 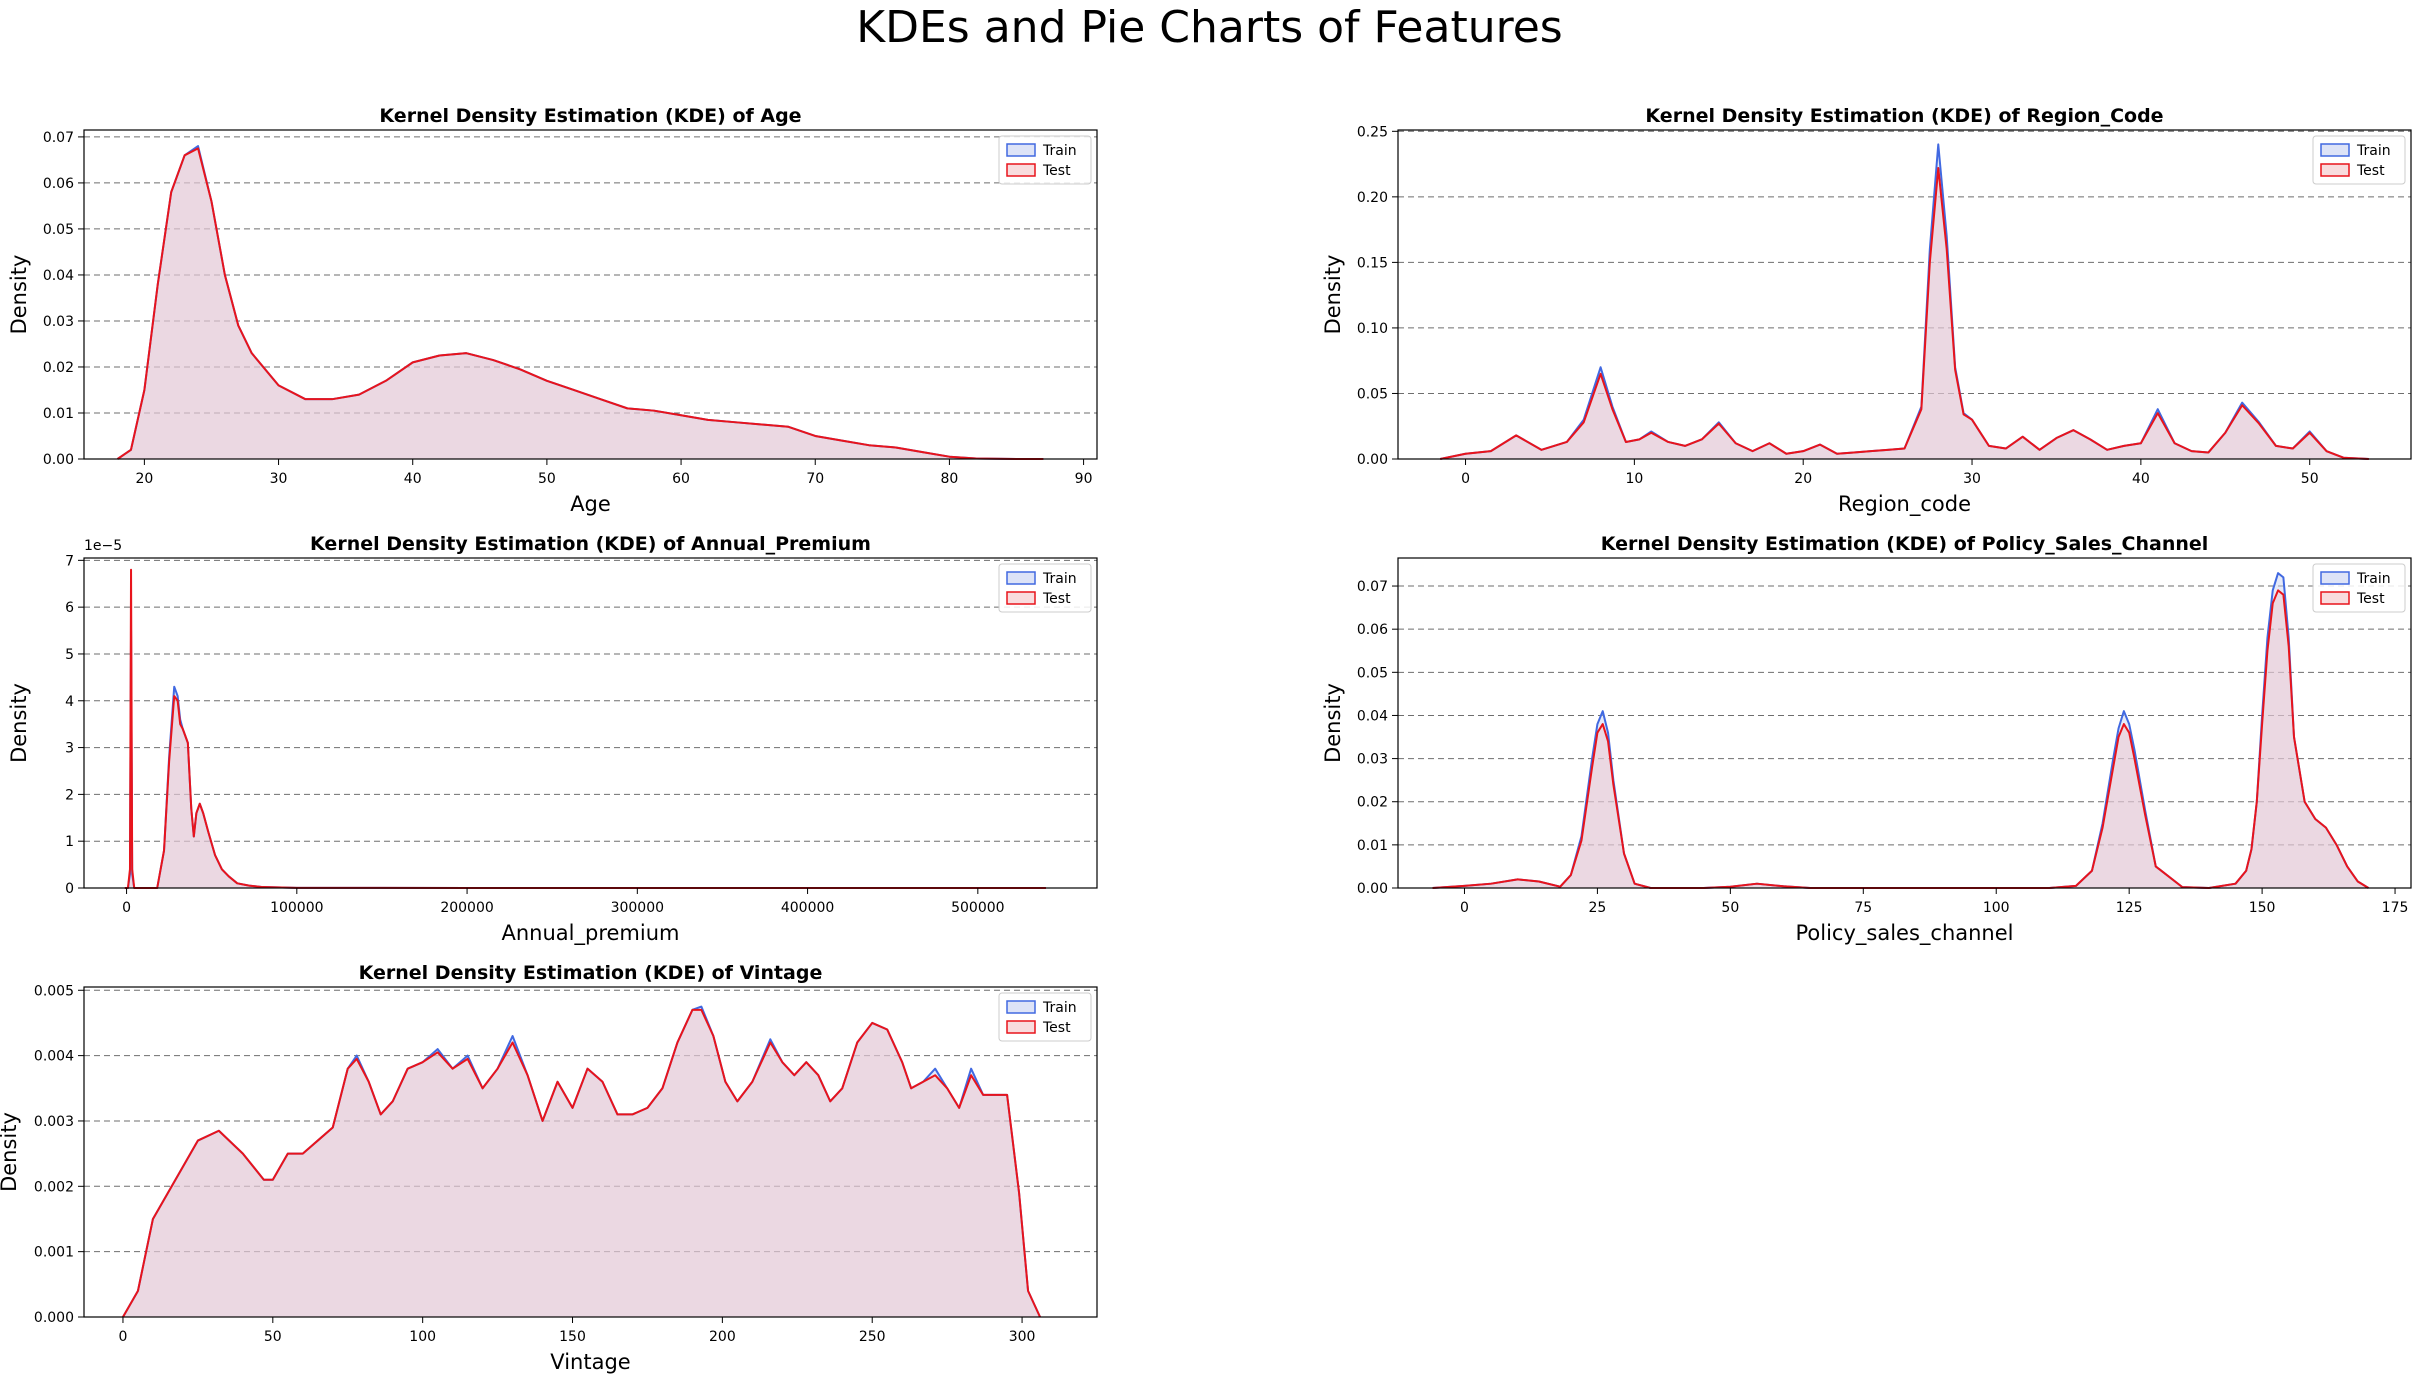 What do you see at coordinates (807, 908) in the screenshot?
I see `x-tick-label: 400000` at bounding box center [807, 908].